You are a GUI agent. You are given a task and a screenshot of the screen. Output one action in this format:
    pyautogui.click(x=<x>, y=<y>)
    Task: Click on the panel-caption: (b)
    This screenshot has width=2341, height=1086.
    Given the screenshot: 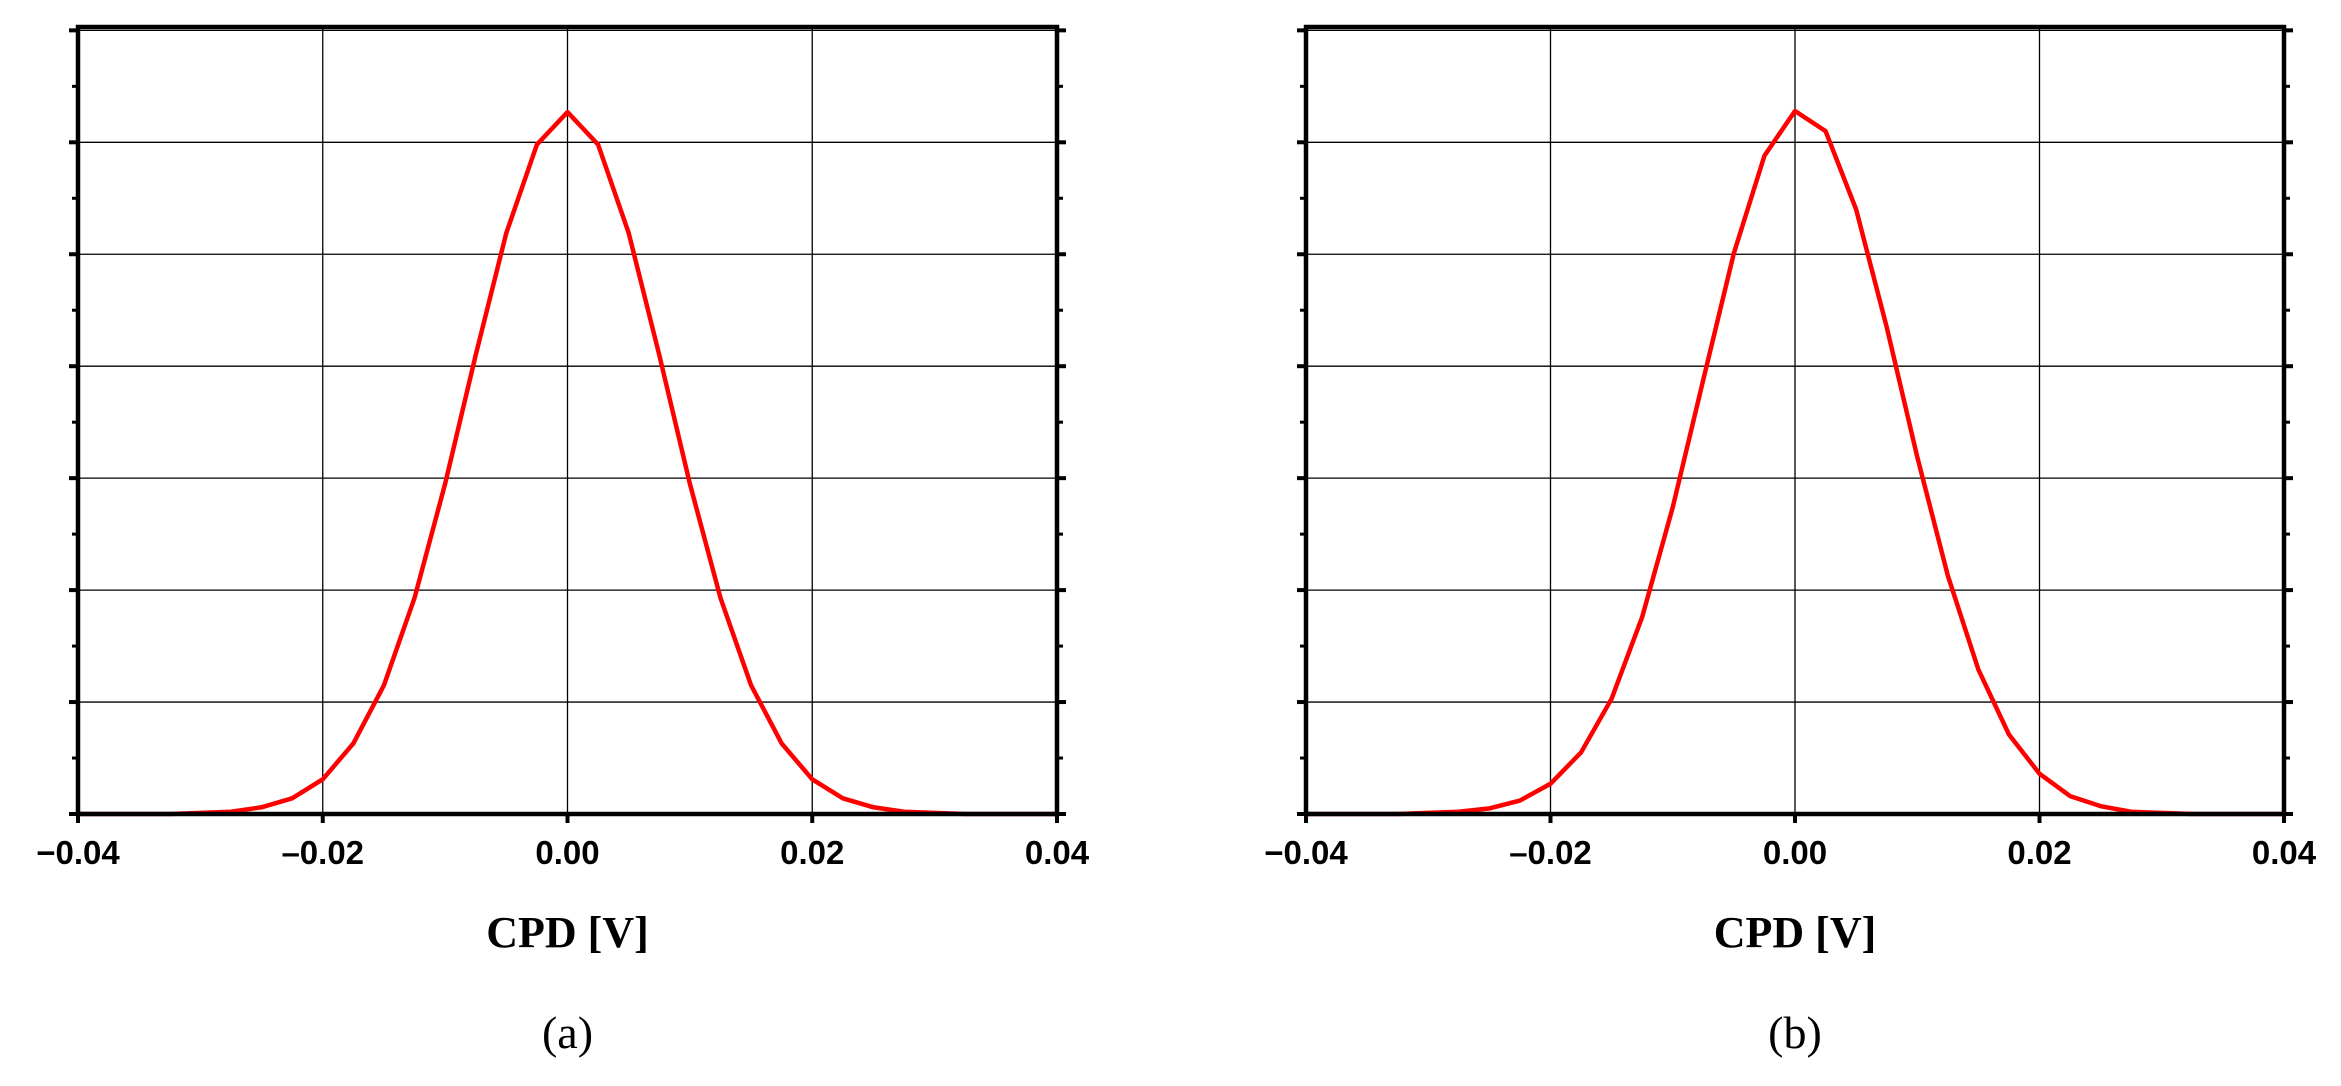 What is the action you would take?
    pyautogui.click(x=1795, y=1032)
    